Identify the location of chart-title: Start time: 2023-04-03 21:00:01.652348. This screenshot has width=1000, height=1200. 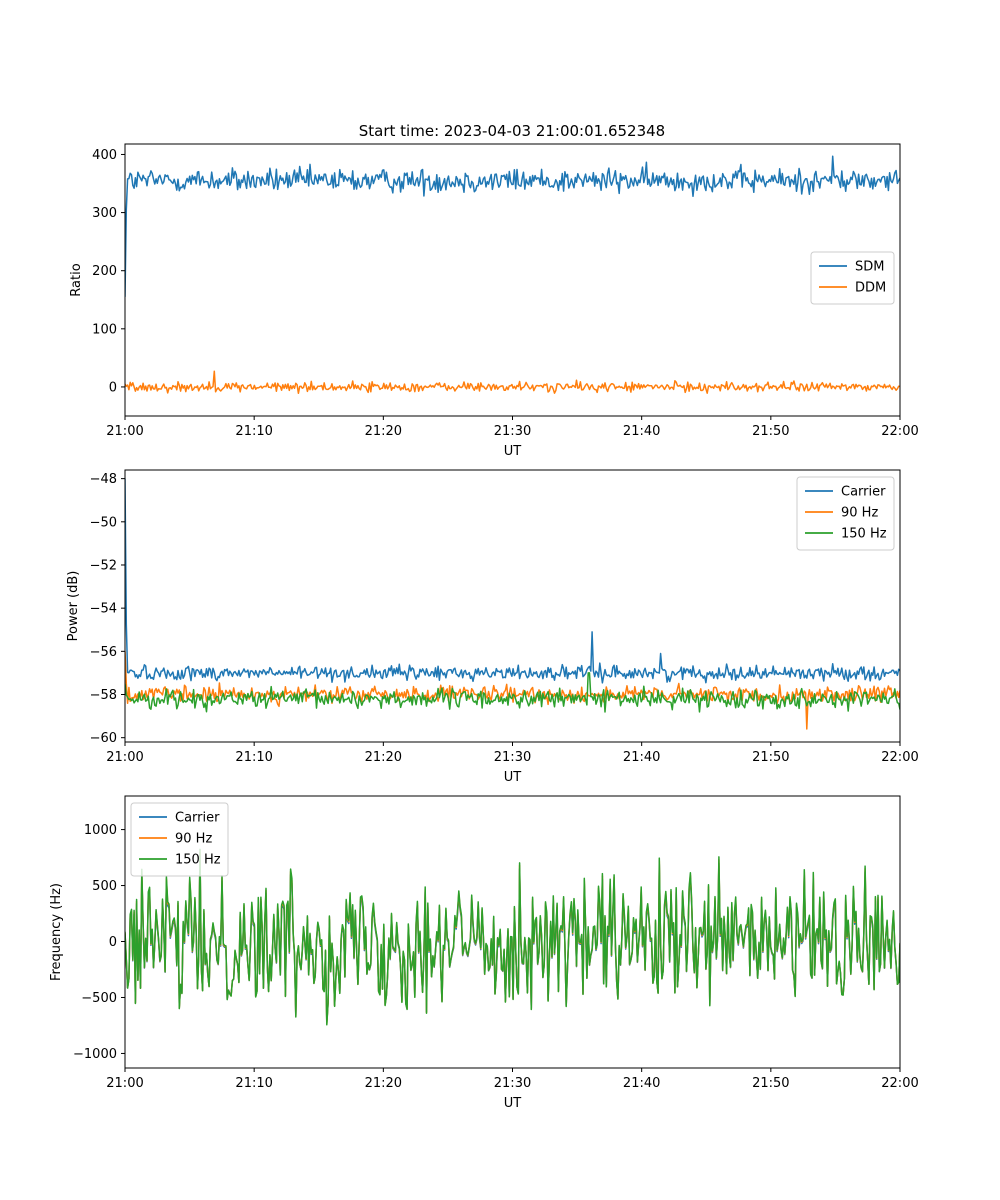
(512, 131).